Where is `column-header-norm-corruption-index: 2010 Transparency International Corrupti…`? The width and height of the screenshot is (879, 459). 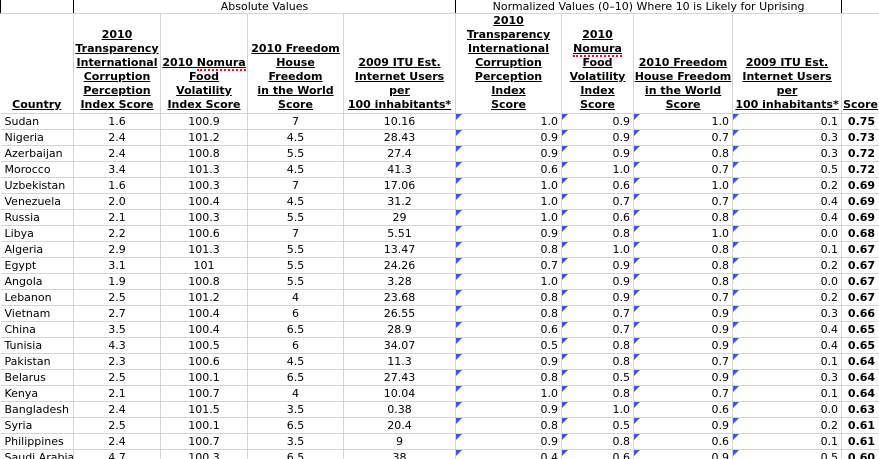
column-header-norm-corruption-index: 2010 Transparency International Corrupti… is located at coordinates (509, 63).